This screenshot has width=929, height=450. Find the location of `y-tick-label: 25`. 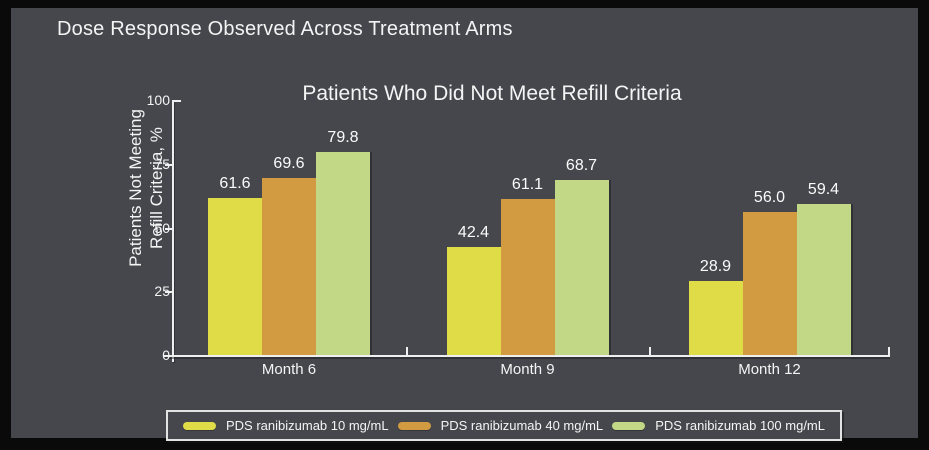

y-tick-label: 25 is located at coordinates (162, 291).